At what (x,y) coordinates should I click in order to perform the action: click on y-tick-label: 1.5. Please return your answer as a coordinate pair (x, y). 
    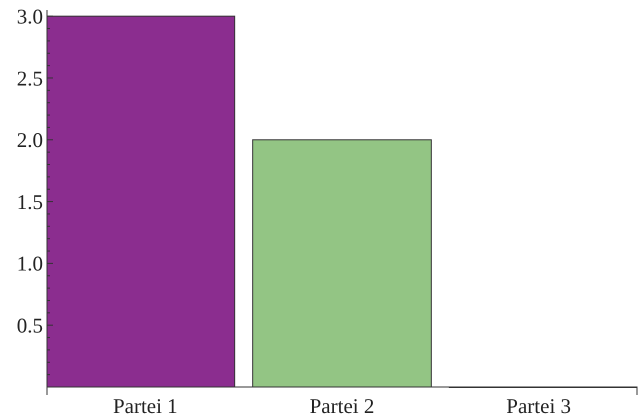
    Looking at the image, I should click on (29, 202).